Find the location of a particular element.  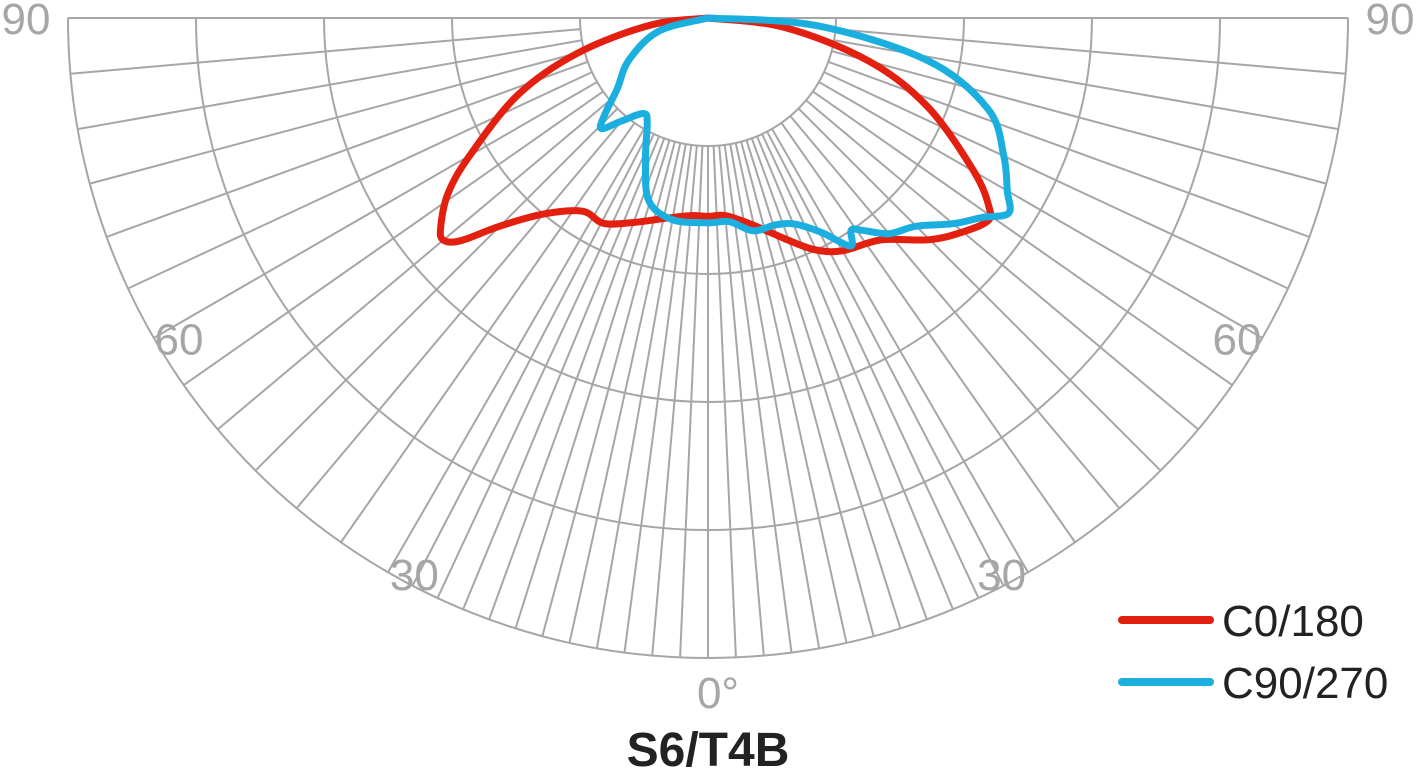

angle-label-left-60: 60 is located at coordinates (179, 340).